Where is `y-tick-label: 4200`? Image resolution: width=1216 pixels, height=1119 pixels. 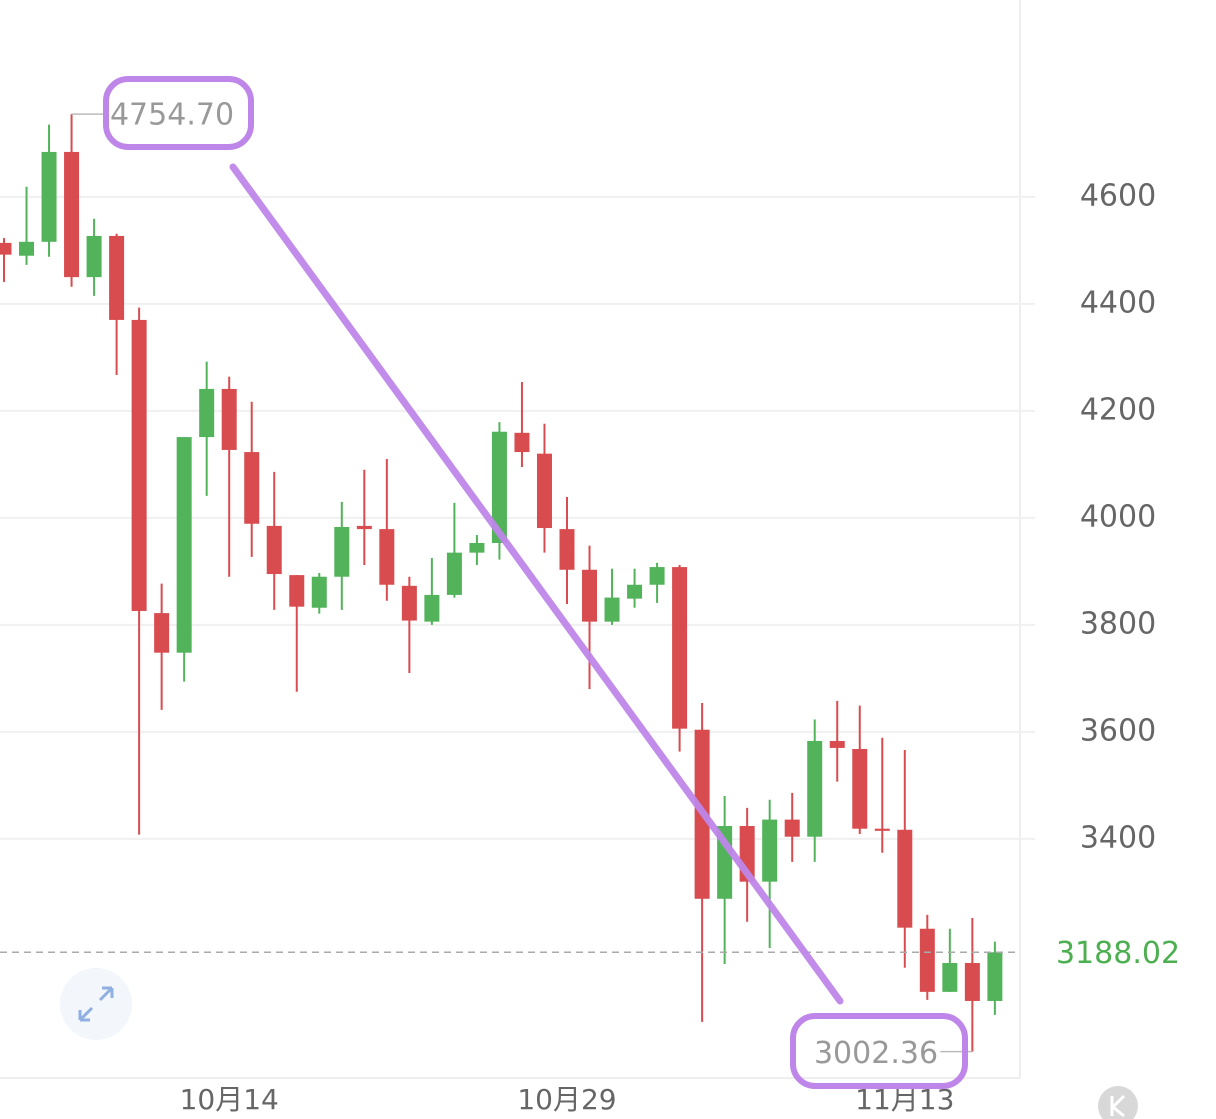 y-tick-label: 4200 is located at coordinates (1118, 409).